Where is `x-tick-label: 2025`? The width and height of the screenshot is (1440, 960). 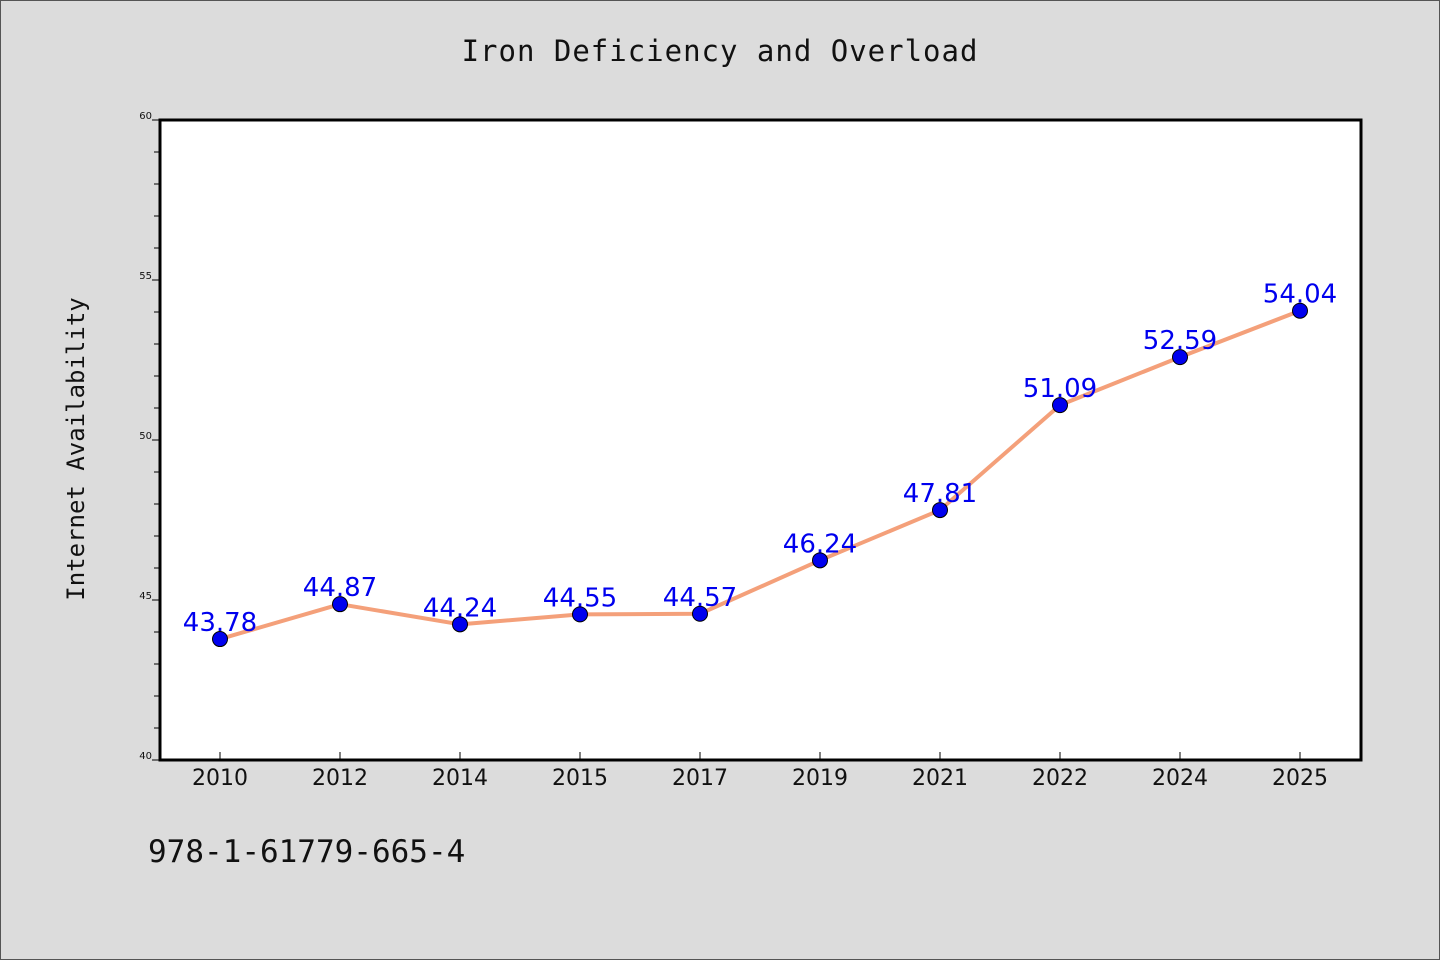 x-tick-label: 2025 is located at coordinates (1300, 778).